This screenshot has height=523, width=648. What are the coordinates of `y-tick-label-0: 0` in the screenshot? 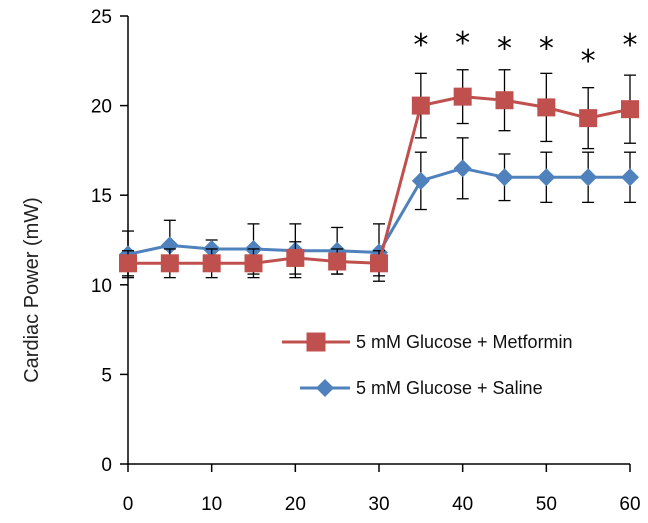 It's located at (106, 465).